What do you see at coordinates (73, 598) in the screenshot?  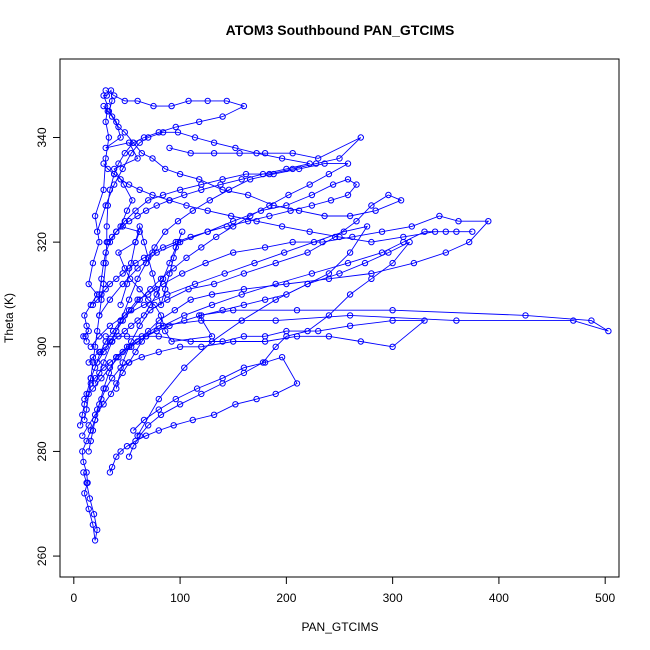 I see `x-tick-label: 0` at bounding box center [73, 598].